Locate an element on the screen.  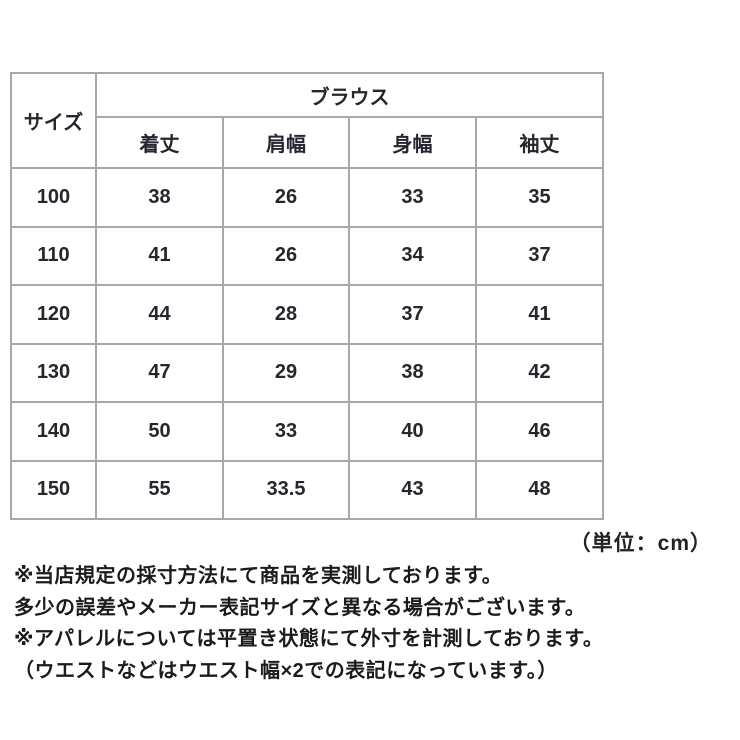
value-cell: 47 is located at coordinates (159, 372).